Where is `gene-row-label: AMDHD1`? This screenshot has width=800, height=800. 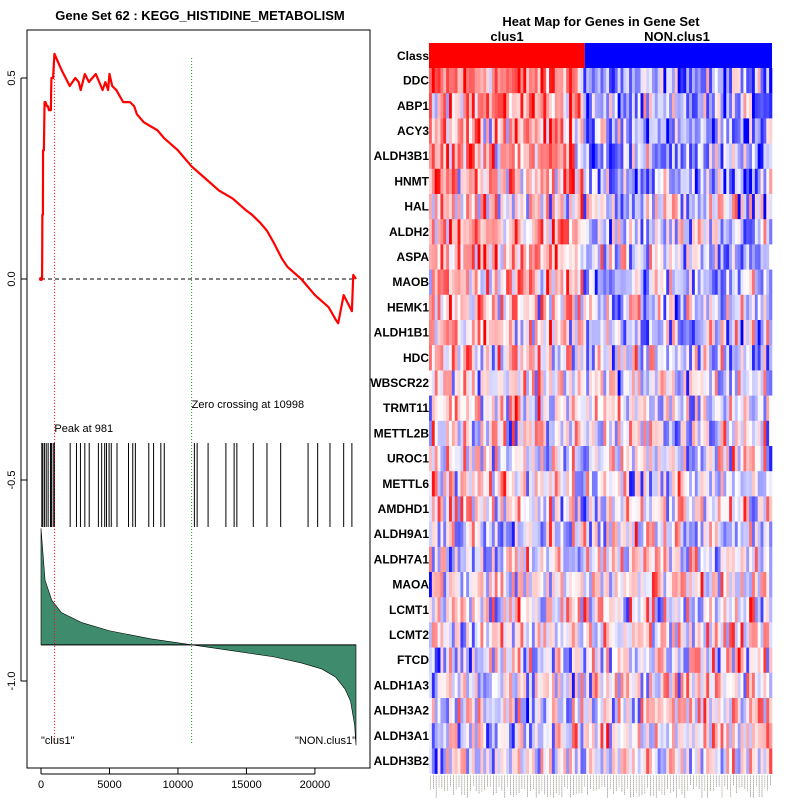
gene-row-label: AMDHD1 is located at coordinates (404, 509).